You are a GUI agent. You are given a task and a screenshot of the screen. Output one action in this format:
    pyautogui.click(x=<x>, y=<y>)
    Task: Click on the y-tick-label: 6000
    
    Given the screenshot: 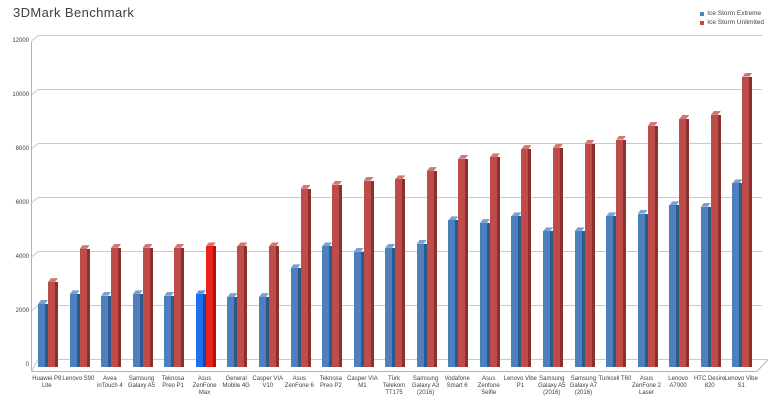 What is the action you would take?
    pyautogui.click(x=22, y=203)
    